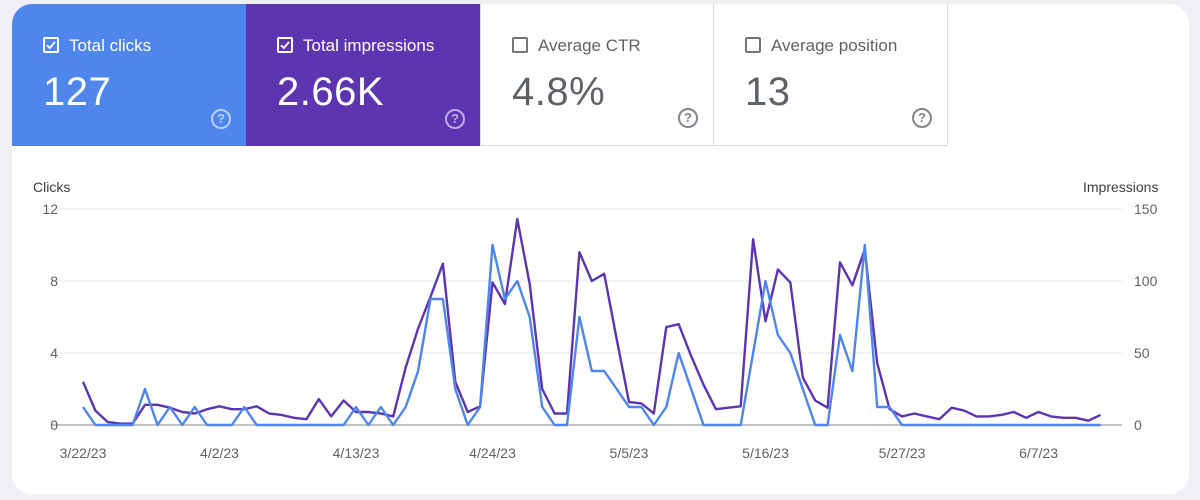  I want to click on right-tick-label: 150, so click(1146, 209).